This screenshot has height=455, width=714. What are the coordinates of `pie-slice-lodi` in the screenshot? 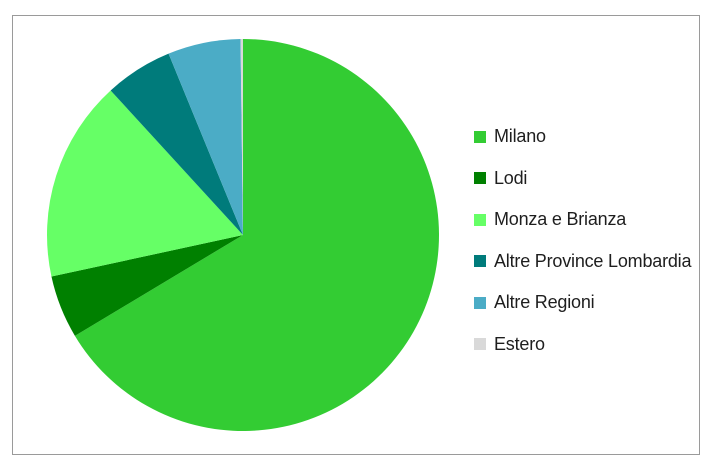 It's located at (147, 285).